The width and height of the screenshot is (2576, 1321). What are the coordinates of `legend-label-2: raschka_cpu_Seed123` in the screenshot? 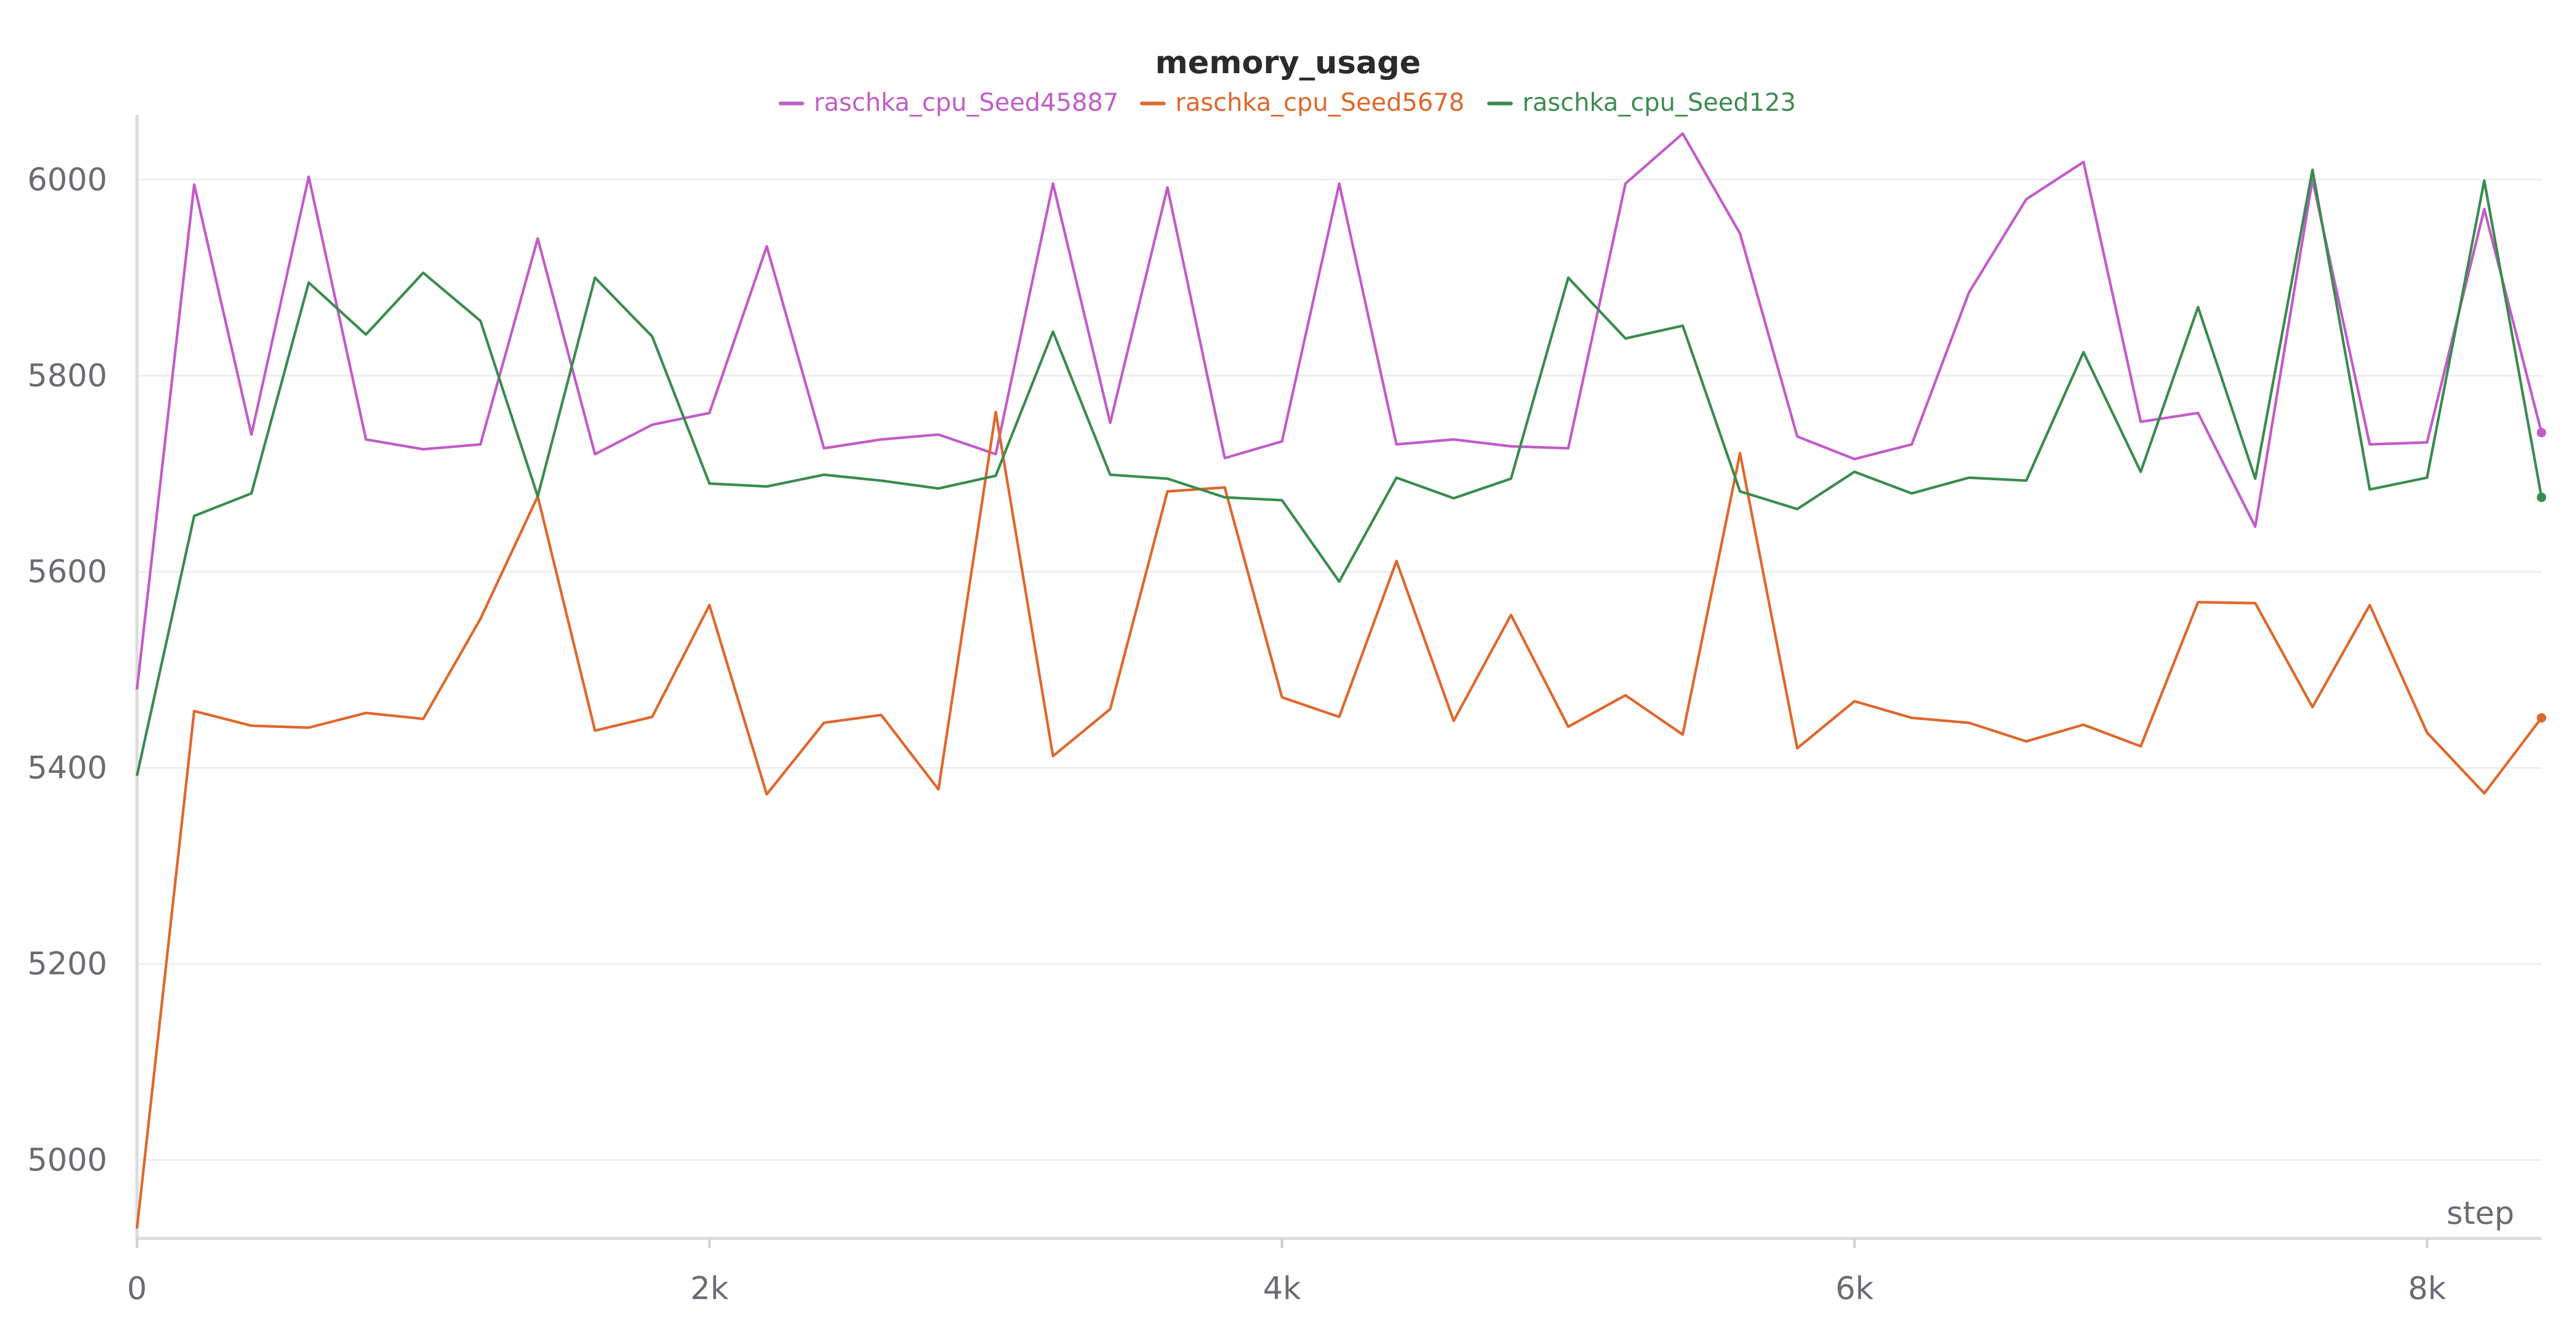 It's located at (1659, 102).